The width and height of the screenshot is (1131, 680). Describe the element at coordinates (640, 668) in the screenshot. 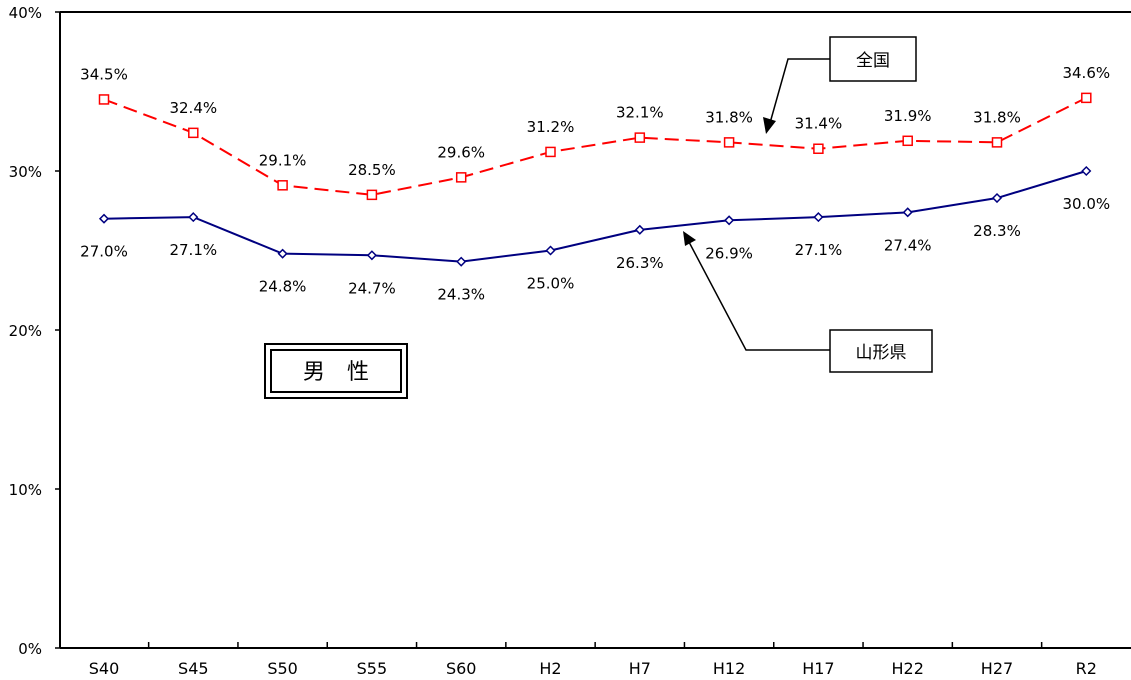

I see `x-tick-label: H7` at that location.